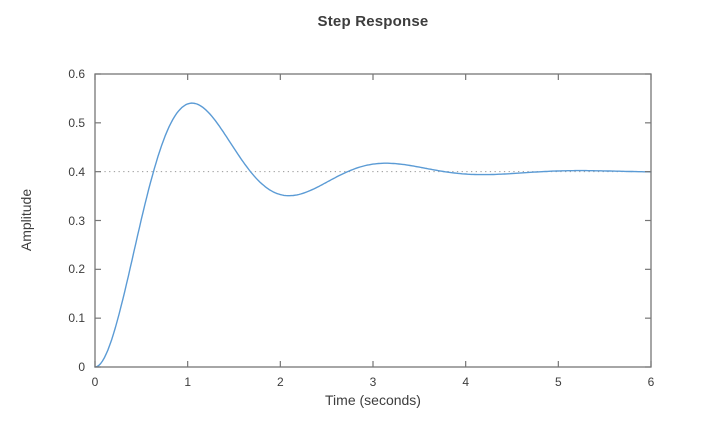 Image resolution: width=720 pixels, height=433 pixels. Describe the element at coordinates (76, 74) in the screenshot. I see `y-tick-label: 0.6` at that location.